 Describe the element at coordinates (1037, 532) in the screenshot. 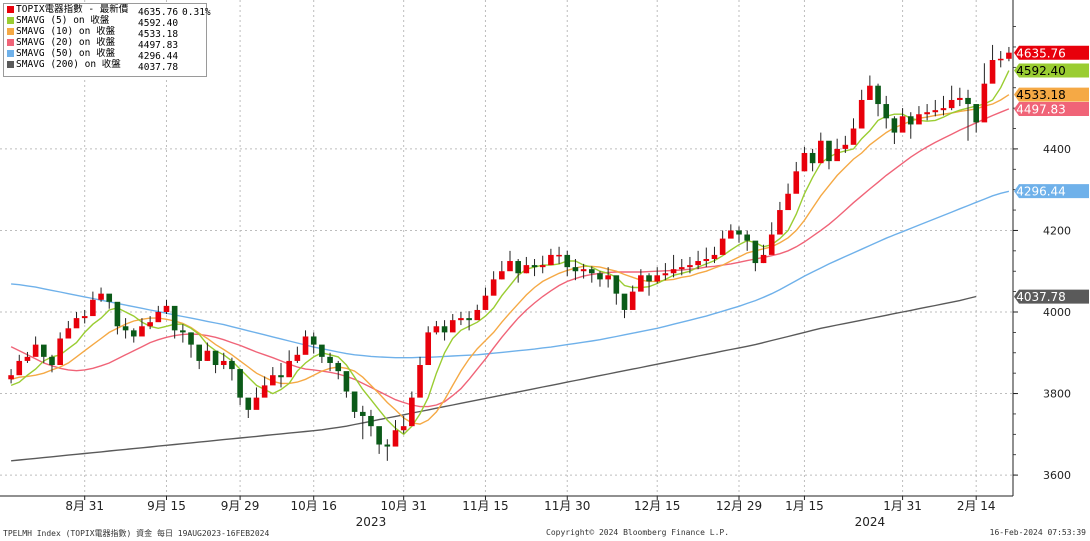

I see `footer-timestamp: 16-Feb-2024 07:53:39` at that location.